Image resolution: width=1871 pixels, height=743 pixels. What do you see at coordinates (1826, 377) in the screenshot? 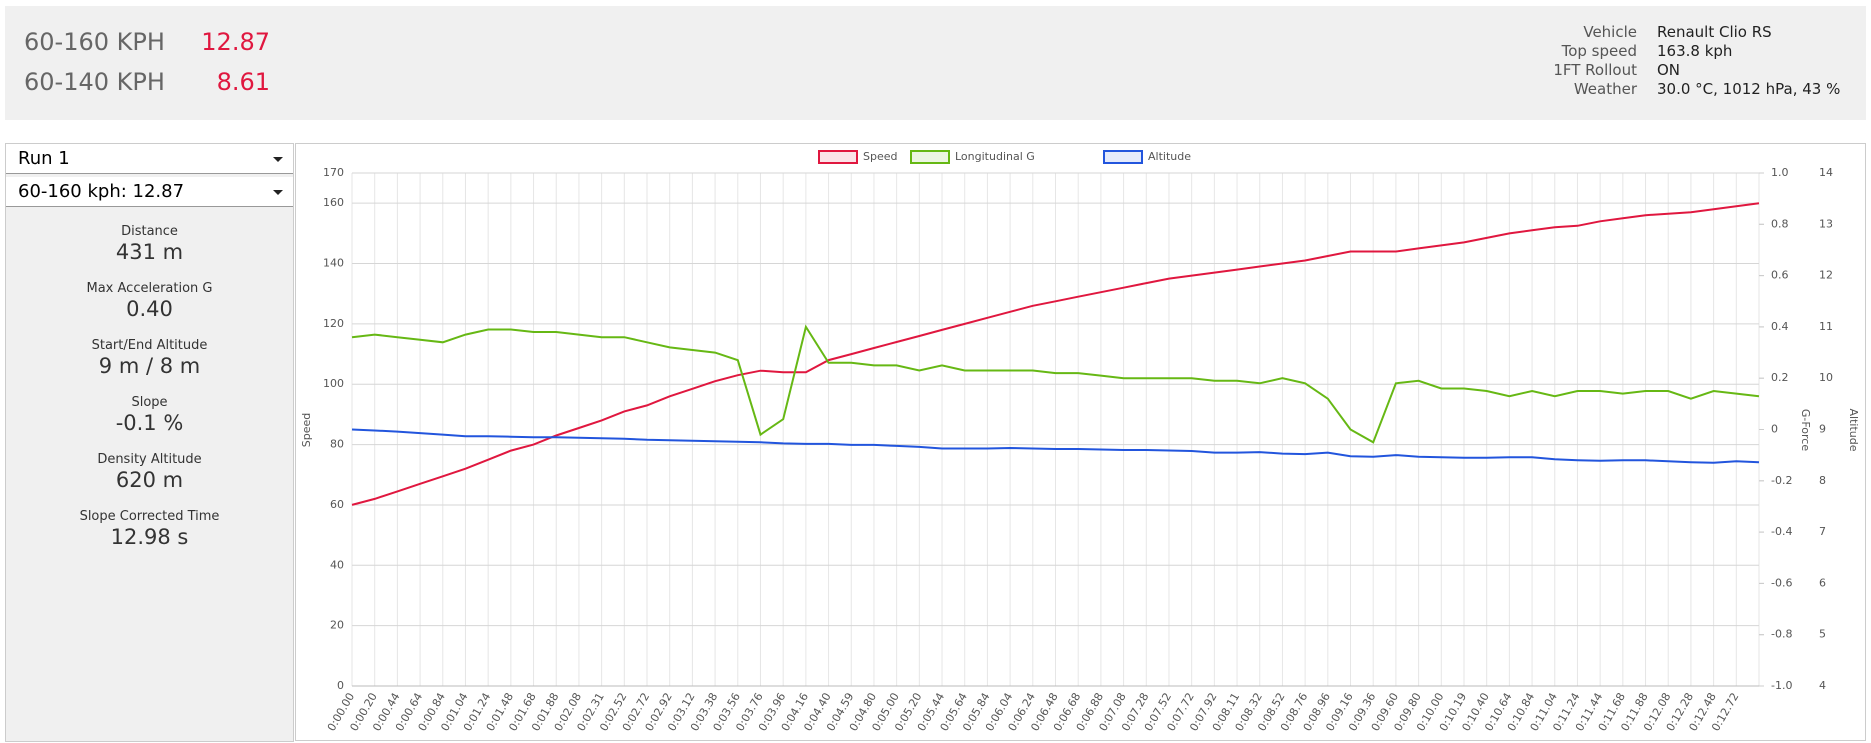
I see `y3-tick-label: 10` at bounding box center [1826, 377].